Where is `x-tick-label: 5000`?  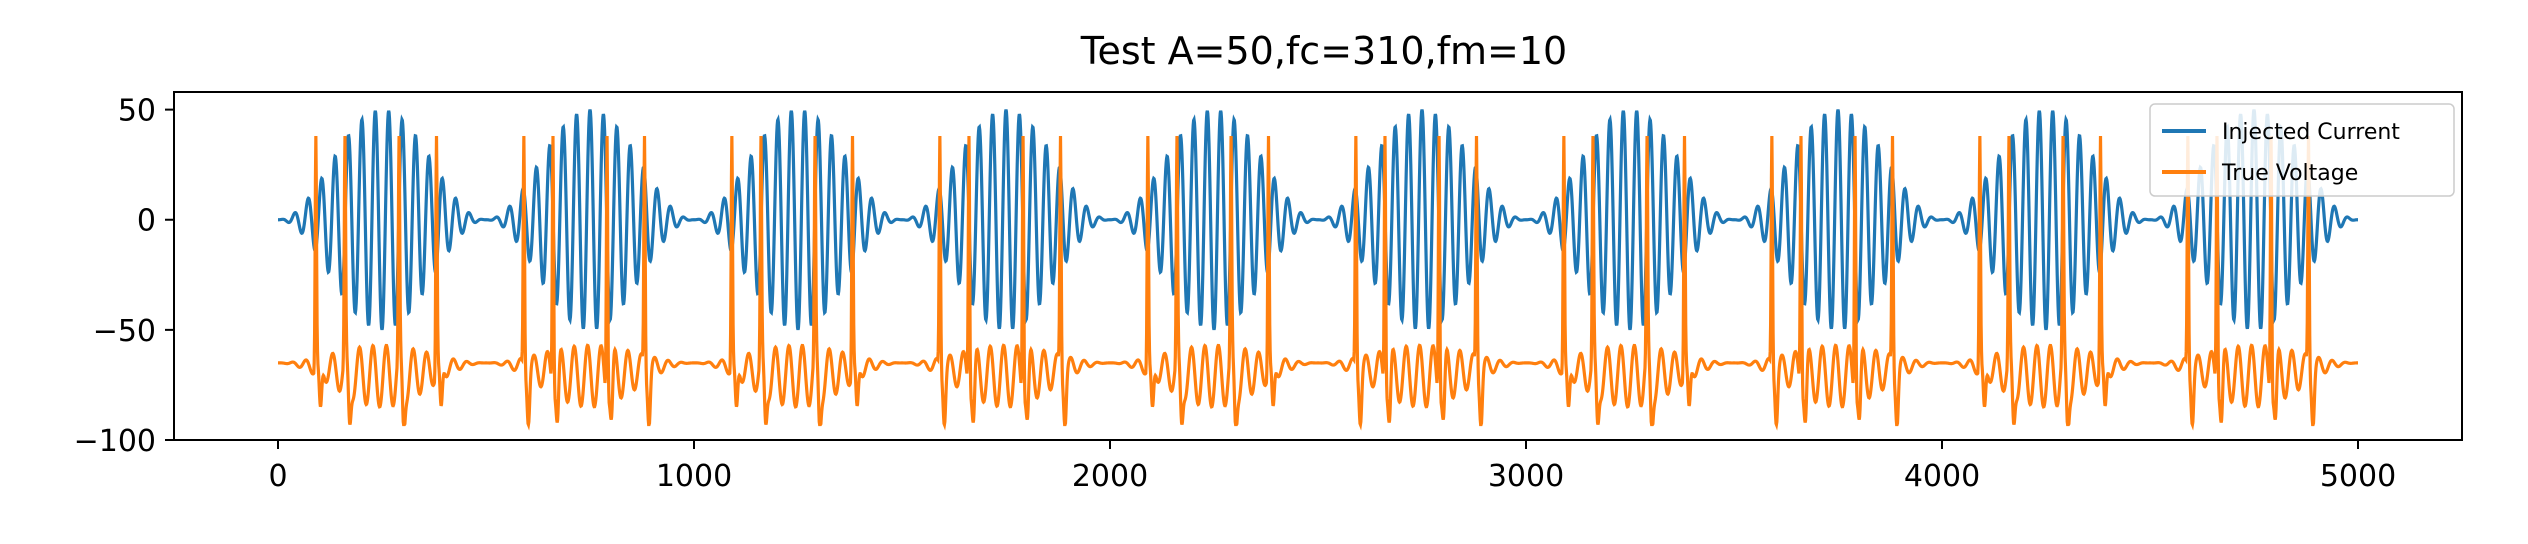
x-tick-label: 5000 is located at coordinates (2358, 476).